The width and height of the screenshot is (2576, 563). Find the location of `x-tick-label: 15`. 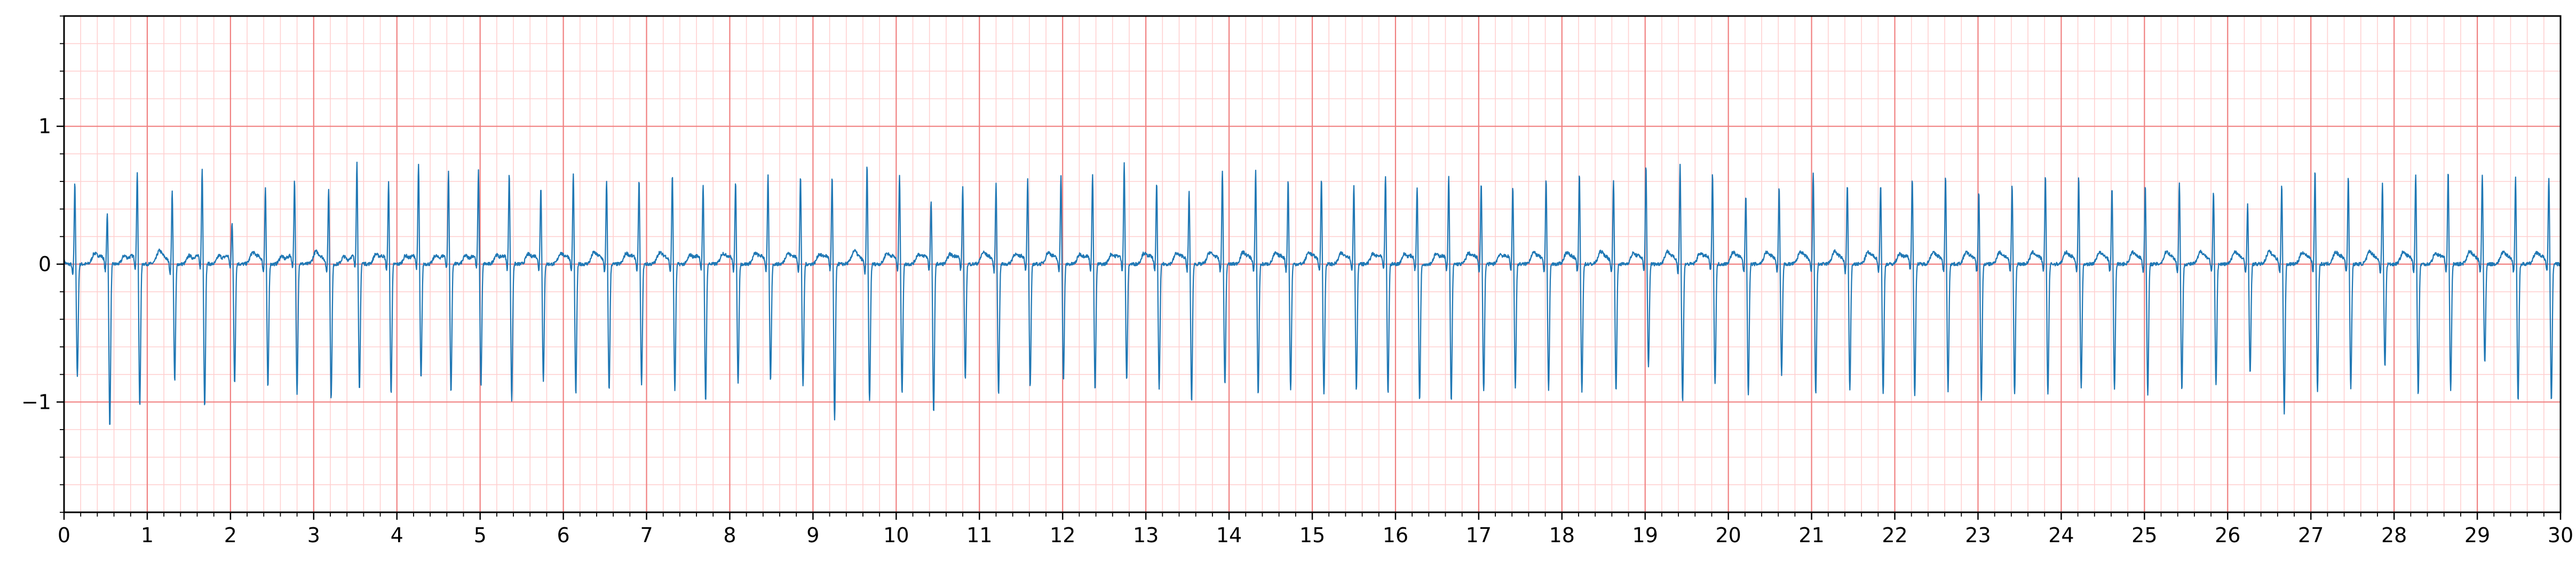

x-tick-label: 15 is located at coordinates (1312, 535).